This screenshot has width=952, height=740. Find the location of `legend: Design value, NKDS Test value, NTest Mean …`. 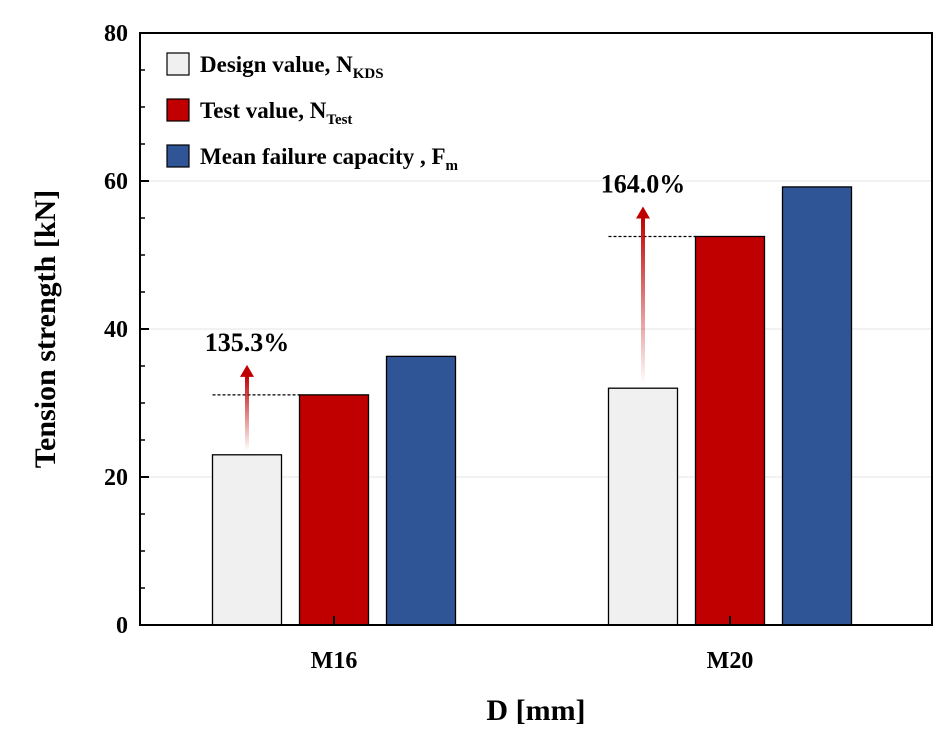

legend: Design value, NKDS Test value, NTest Mean … is located at coordinates (312, 113).